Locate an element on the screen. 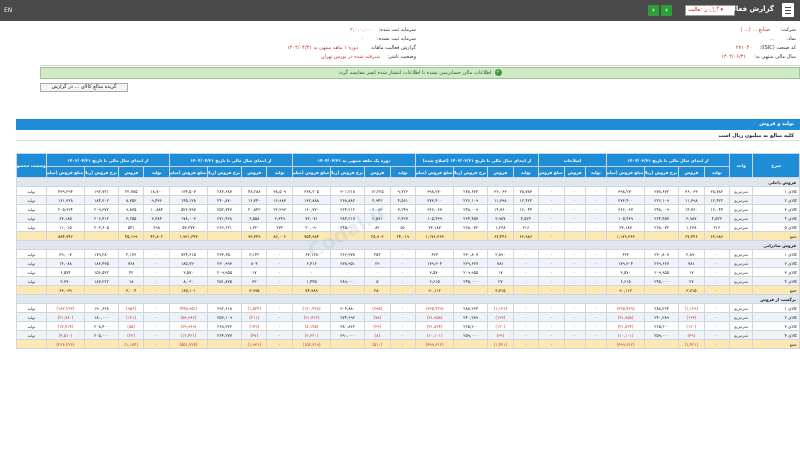 Image resolution: width=800 pixels, height=450 pixels. table-cell: (۱۸۲,۲۲۲) is located at coordinates (65, 308).